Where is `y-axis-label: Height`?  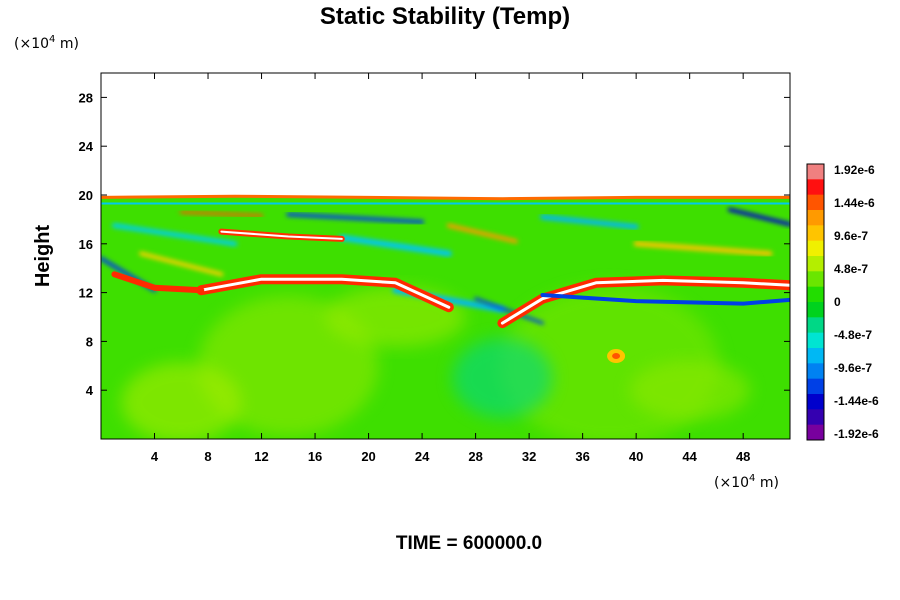
y-axis-label: Height is located at coordinates (43, 256).